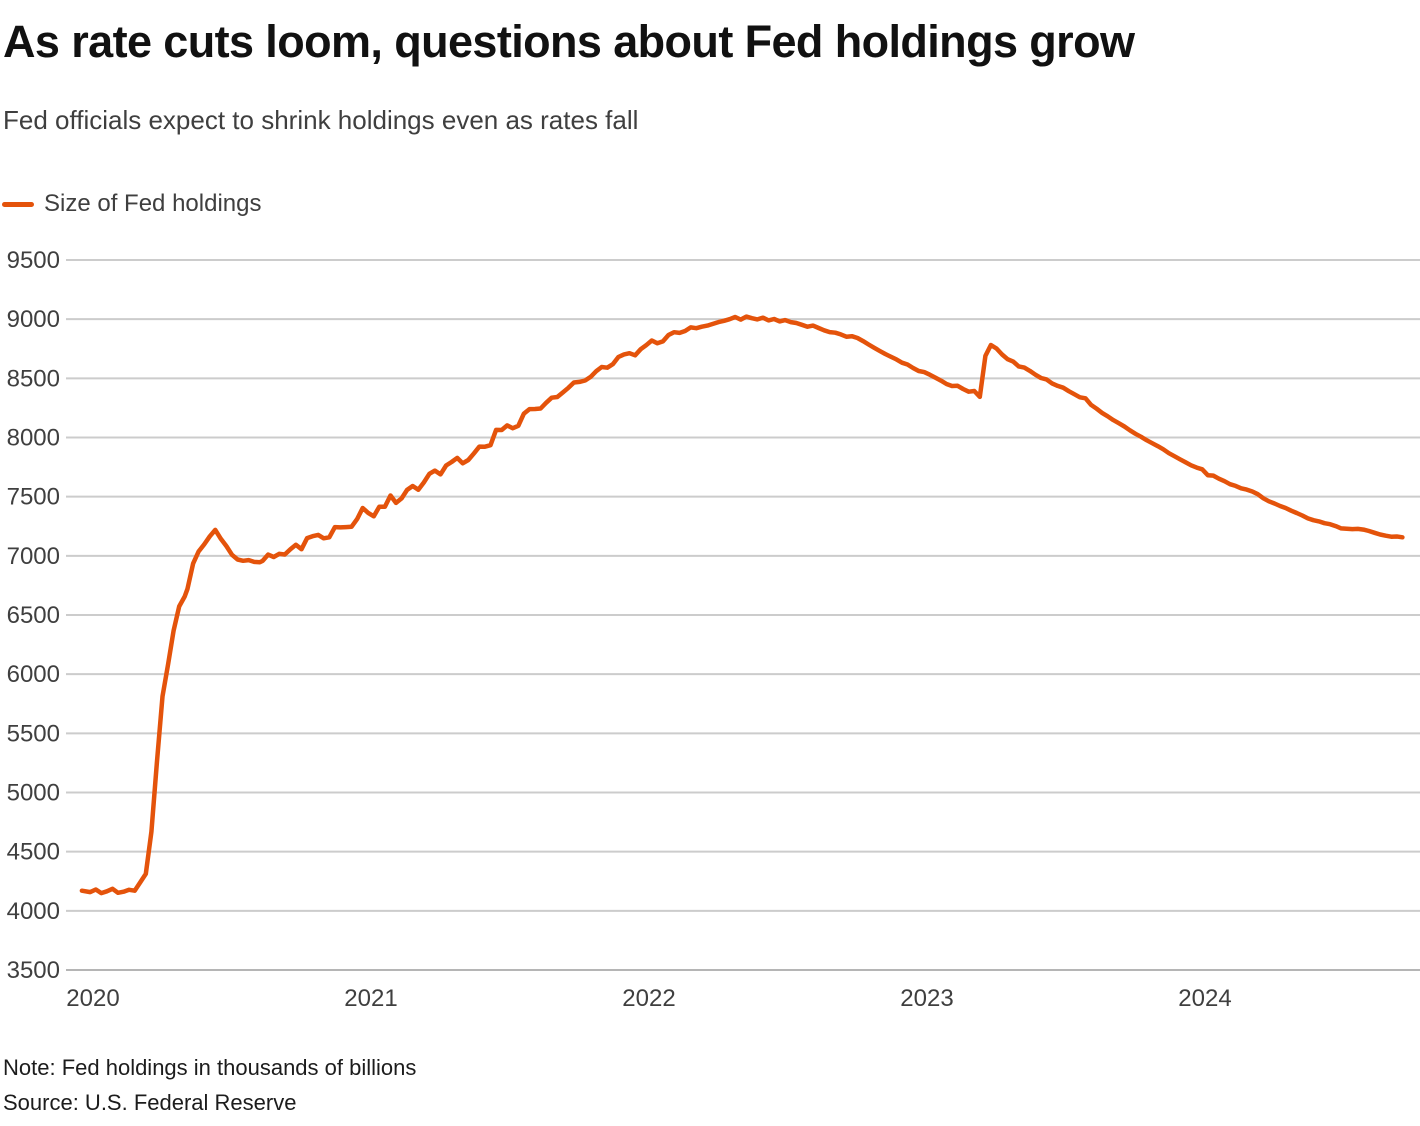 Image resolution: width=1420 pixels, height=1126 pixels. Describe the element at coordinates (33, 793) in the screenshot. I see `y-tick-label-5000: 5000` at that location.